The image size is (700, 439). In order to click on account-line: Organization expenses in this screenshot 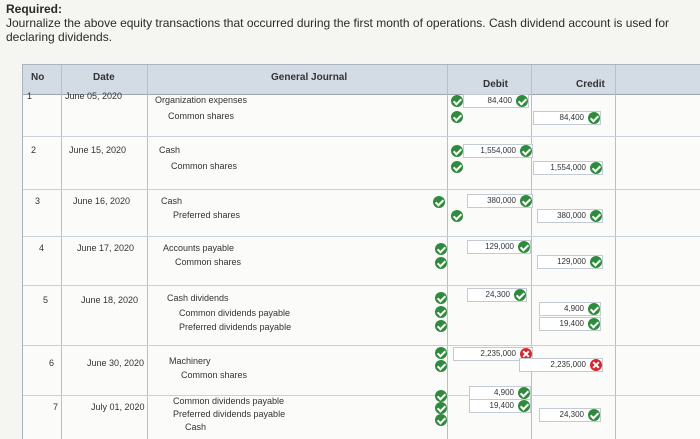, I will do `click(201, 100)`.